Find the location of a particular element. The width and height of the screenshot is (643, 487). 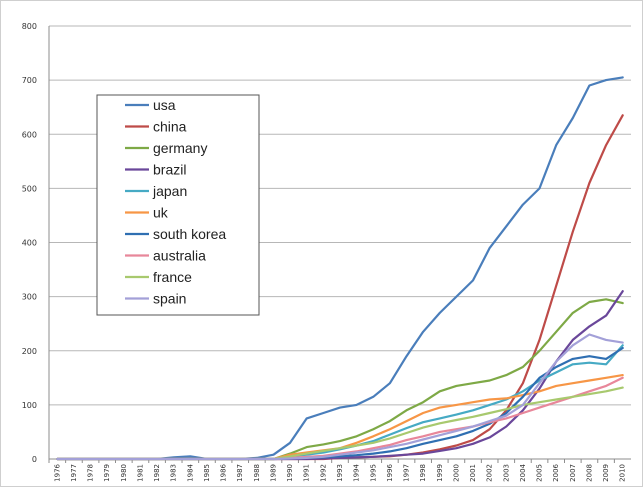

x-tick-label: 2007 is located at coordinates (573, 473).